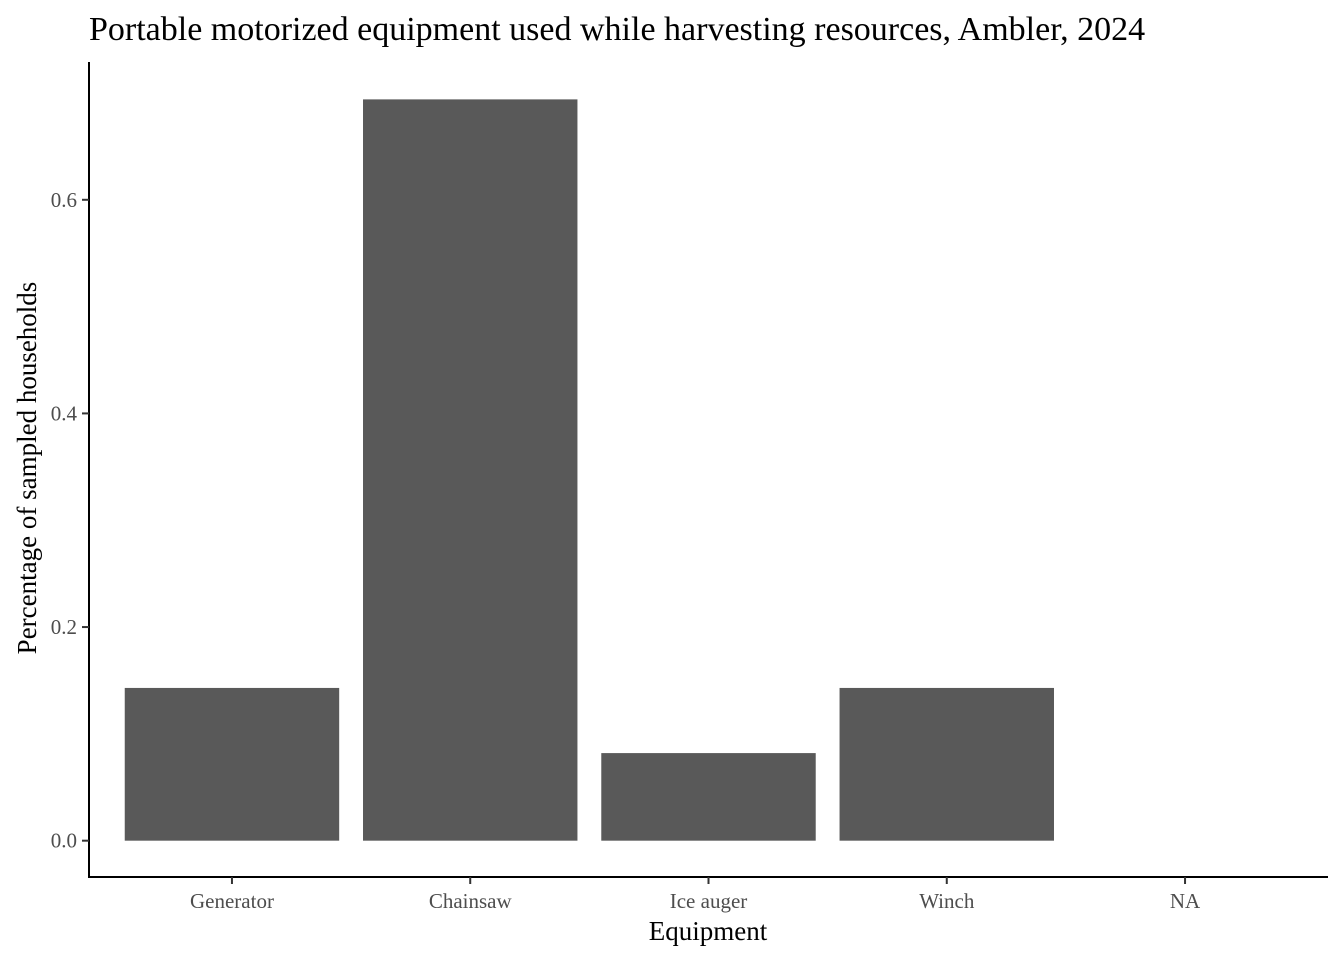 Image resolution: width=1344 pixels, height=960 pixels. Describe the element at coordinates (471, 901) in the screenshot. I see `x-tick-label-chainsaw: Chainsaw` at that location.